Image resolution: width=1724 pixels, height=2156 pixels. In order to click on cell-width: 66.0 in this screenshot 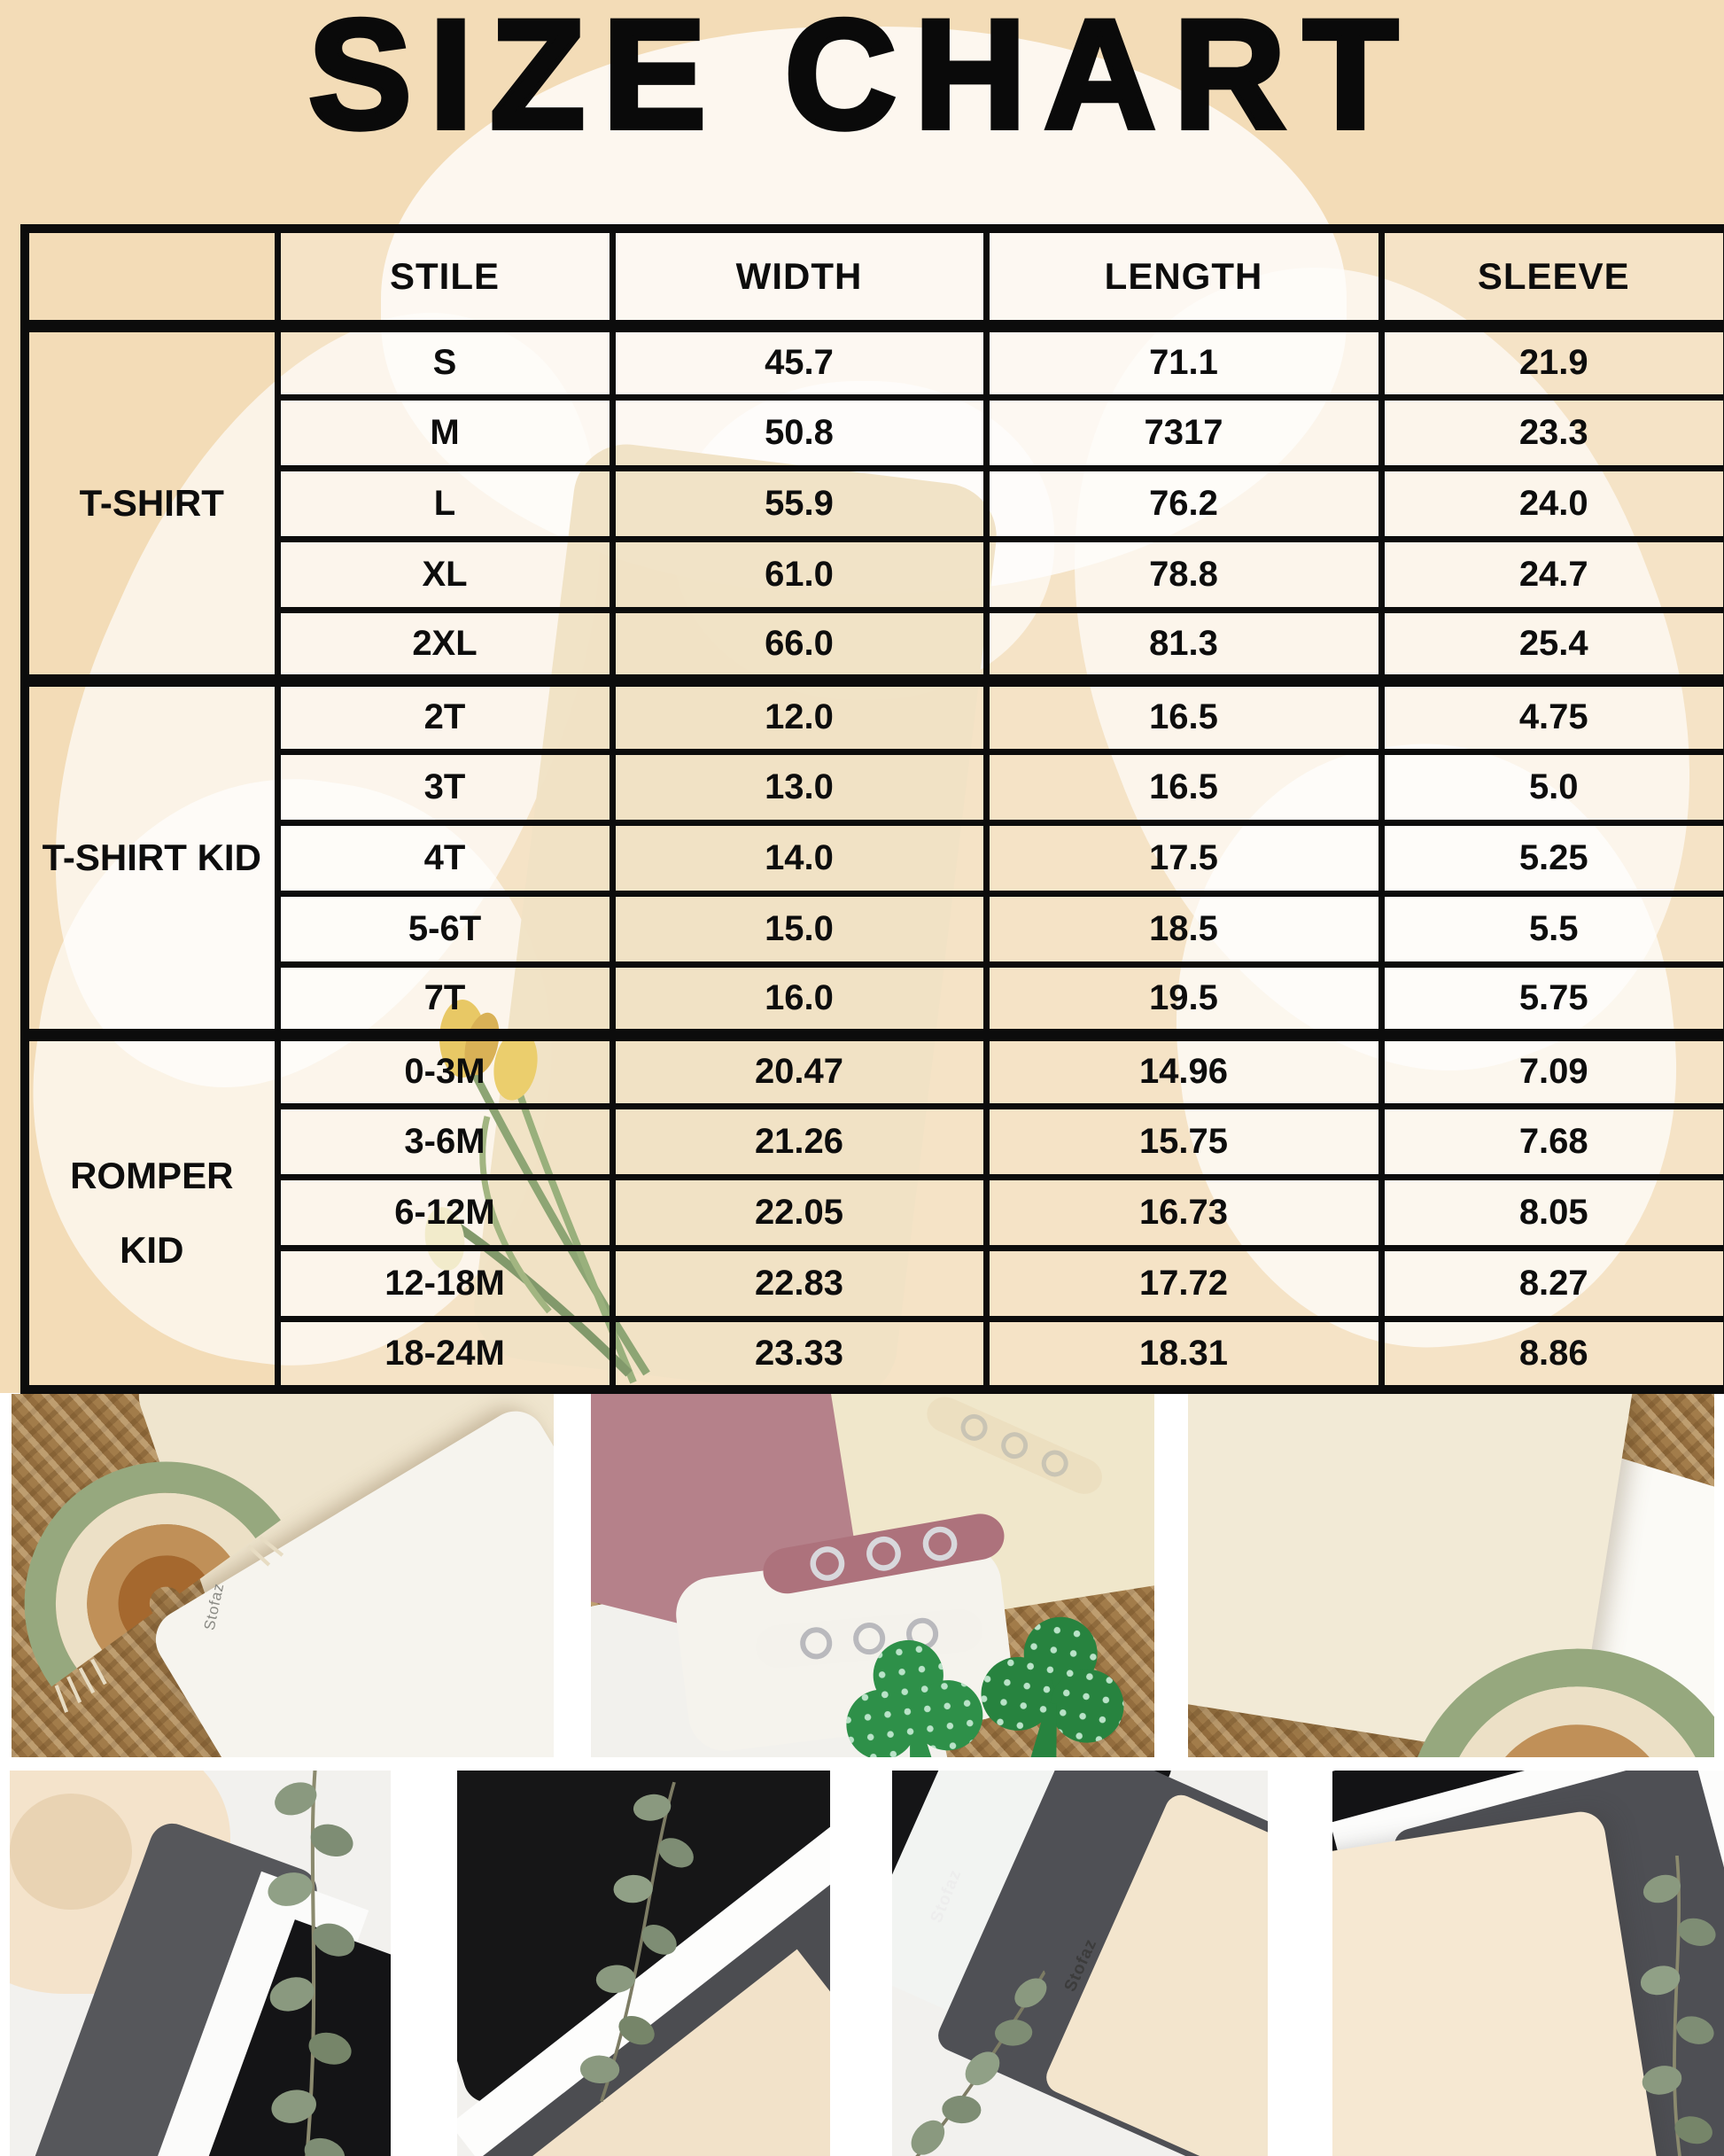, I will do `click(799, 645)`.